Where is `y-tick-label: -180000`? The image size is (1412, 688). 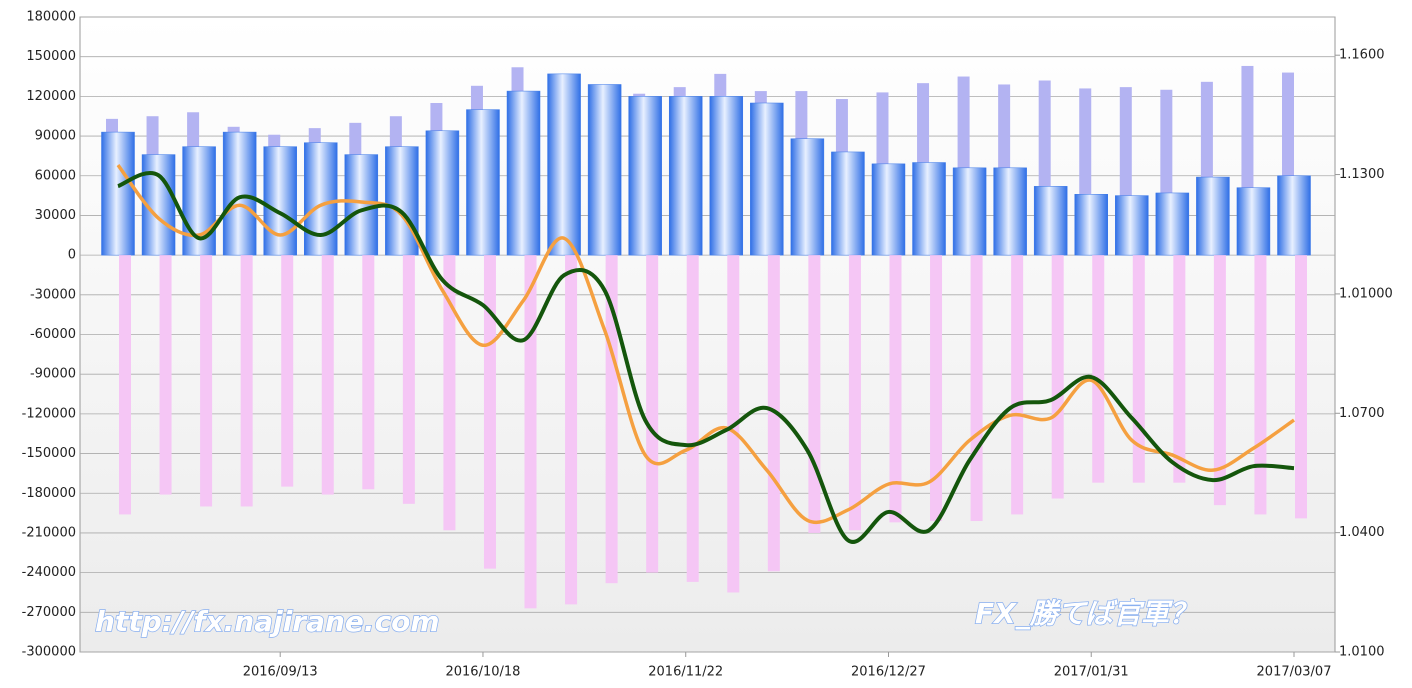
y-tick-label: -180000 is located at coordinates (49, 493).